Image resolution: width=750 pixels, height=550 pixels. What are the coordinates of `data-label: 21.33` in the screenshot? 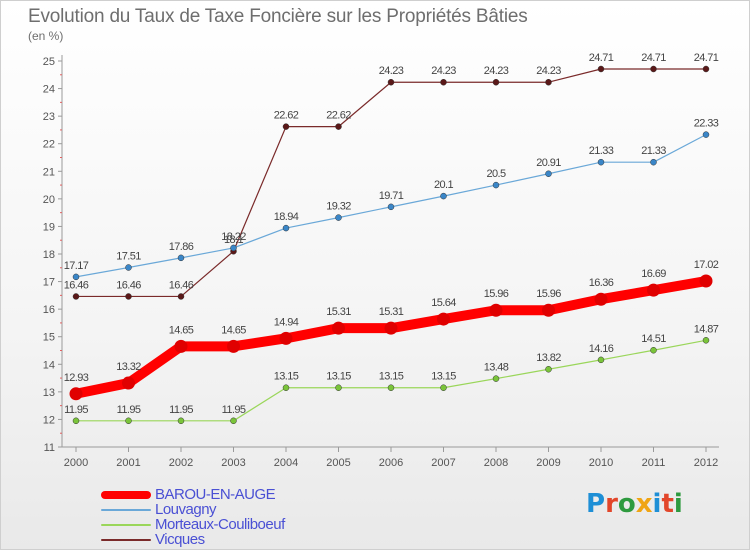 It's located at (653, 151).